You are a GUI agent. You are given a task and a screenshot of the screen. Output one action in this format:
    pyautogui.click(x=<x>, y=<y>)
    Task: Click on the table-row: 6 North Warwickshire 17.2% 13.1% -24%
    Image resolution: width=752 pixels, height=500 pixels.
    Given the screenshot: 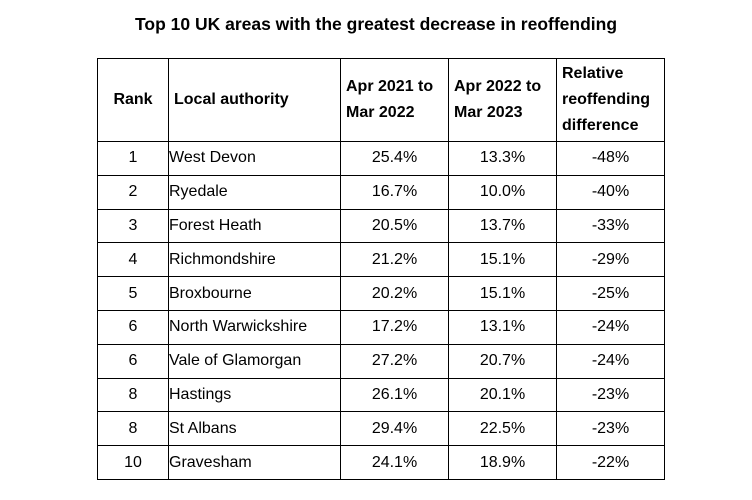 What is the action you would take?
    pyautogui.click(x=381, y=327)
    